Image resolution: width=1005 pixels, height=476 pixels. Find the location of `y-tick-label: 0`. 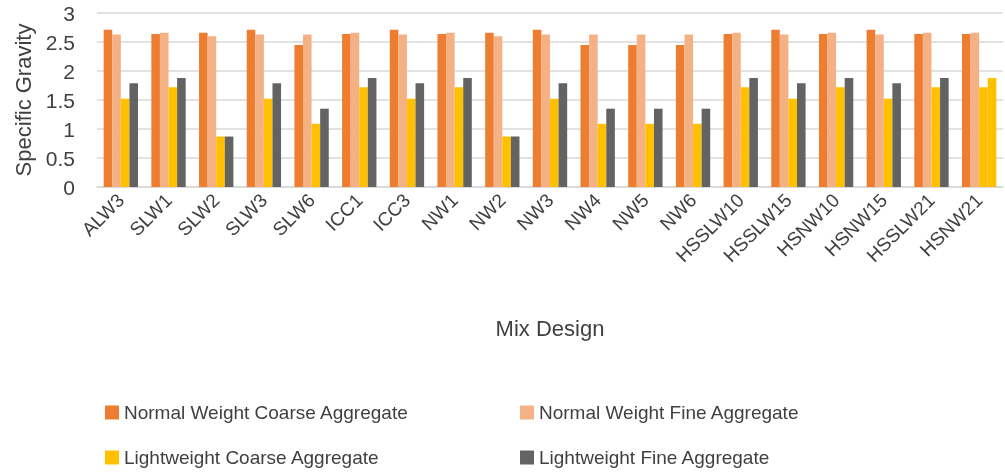

y-tick-label: 0 is located at coordinates (69, 187).